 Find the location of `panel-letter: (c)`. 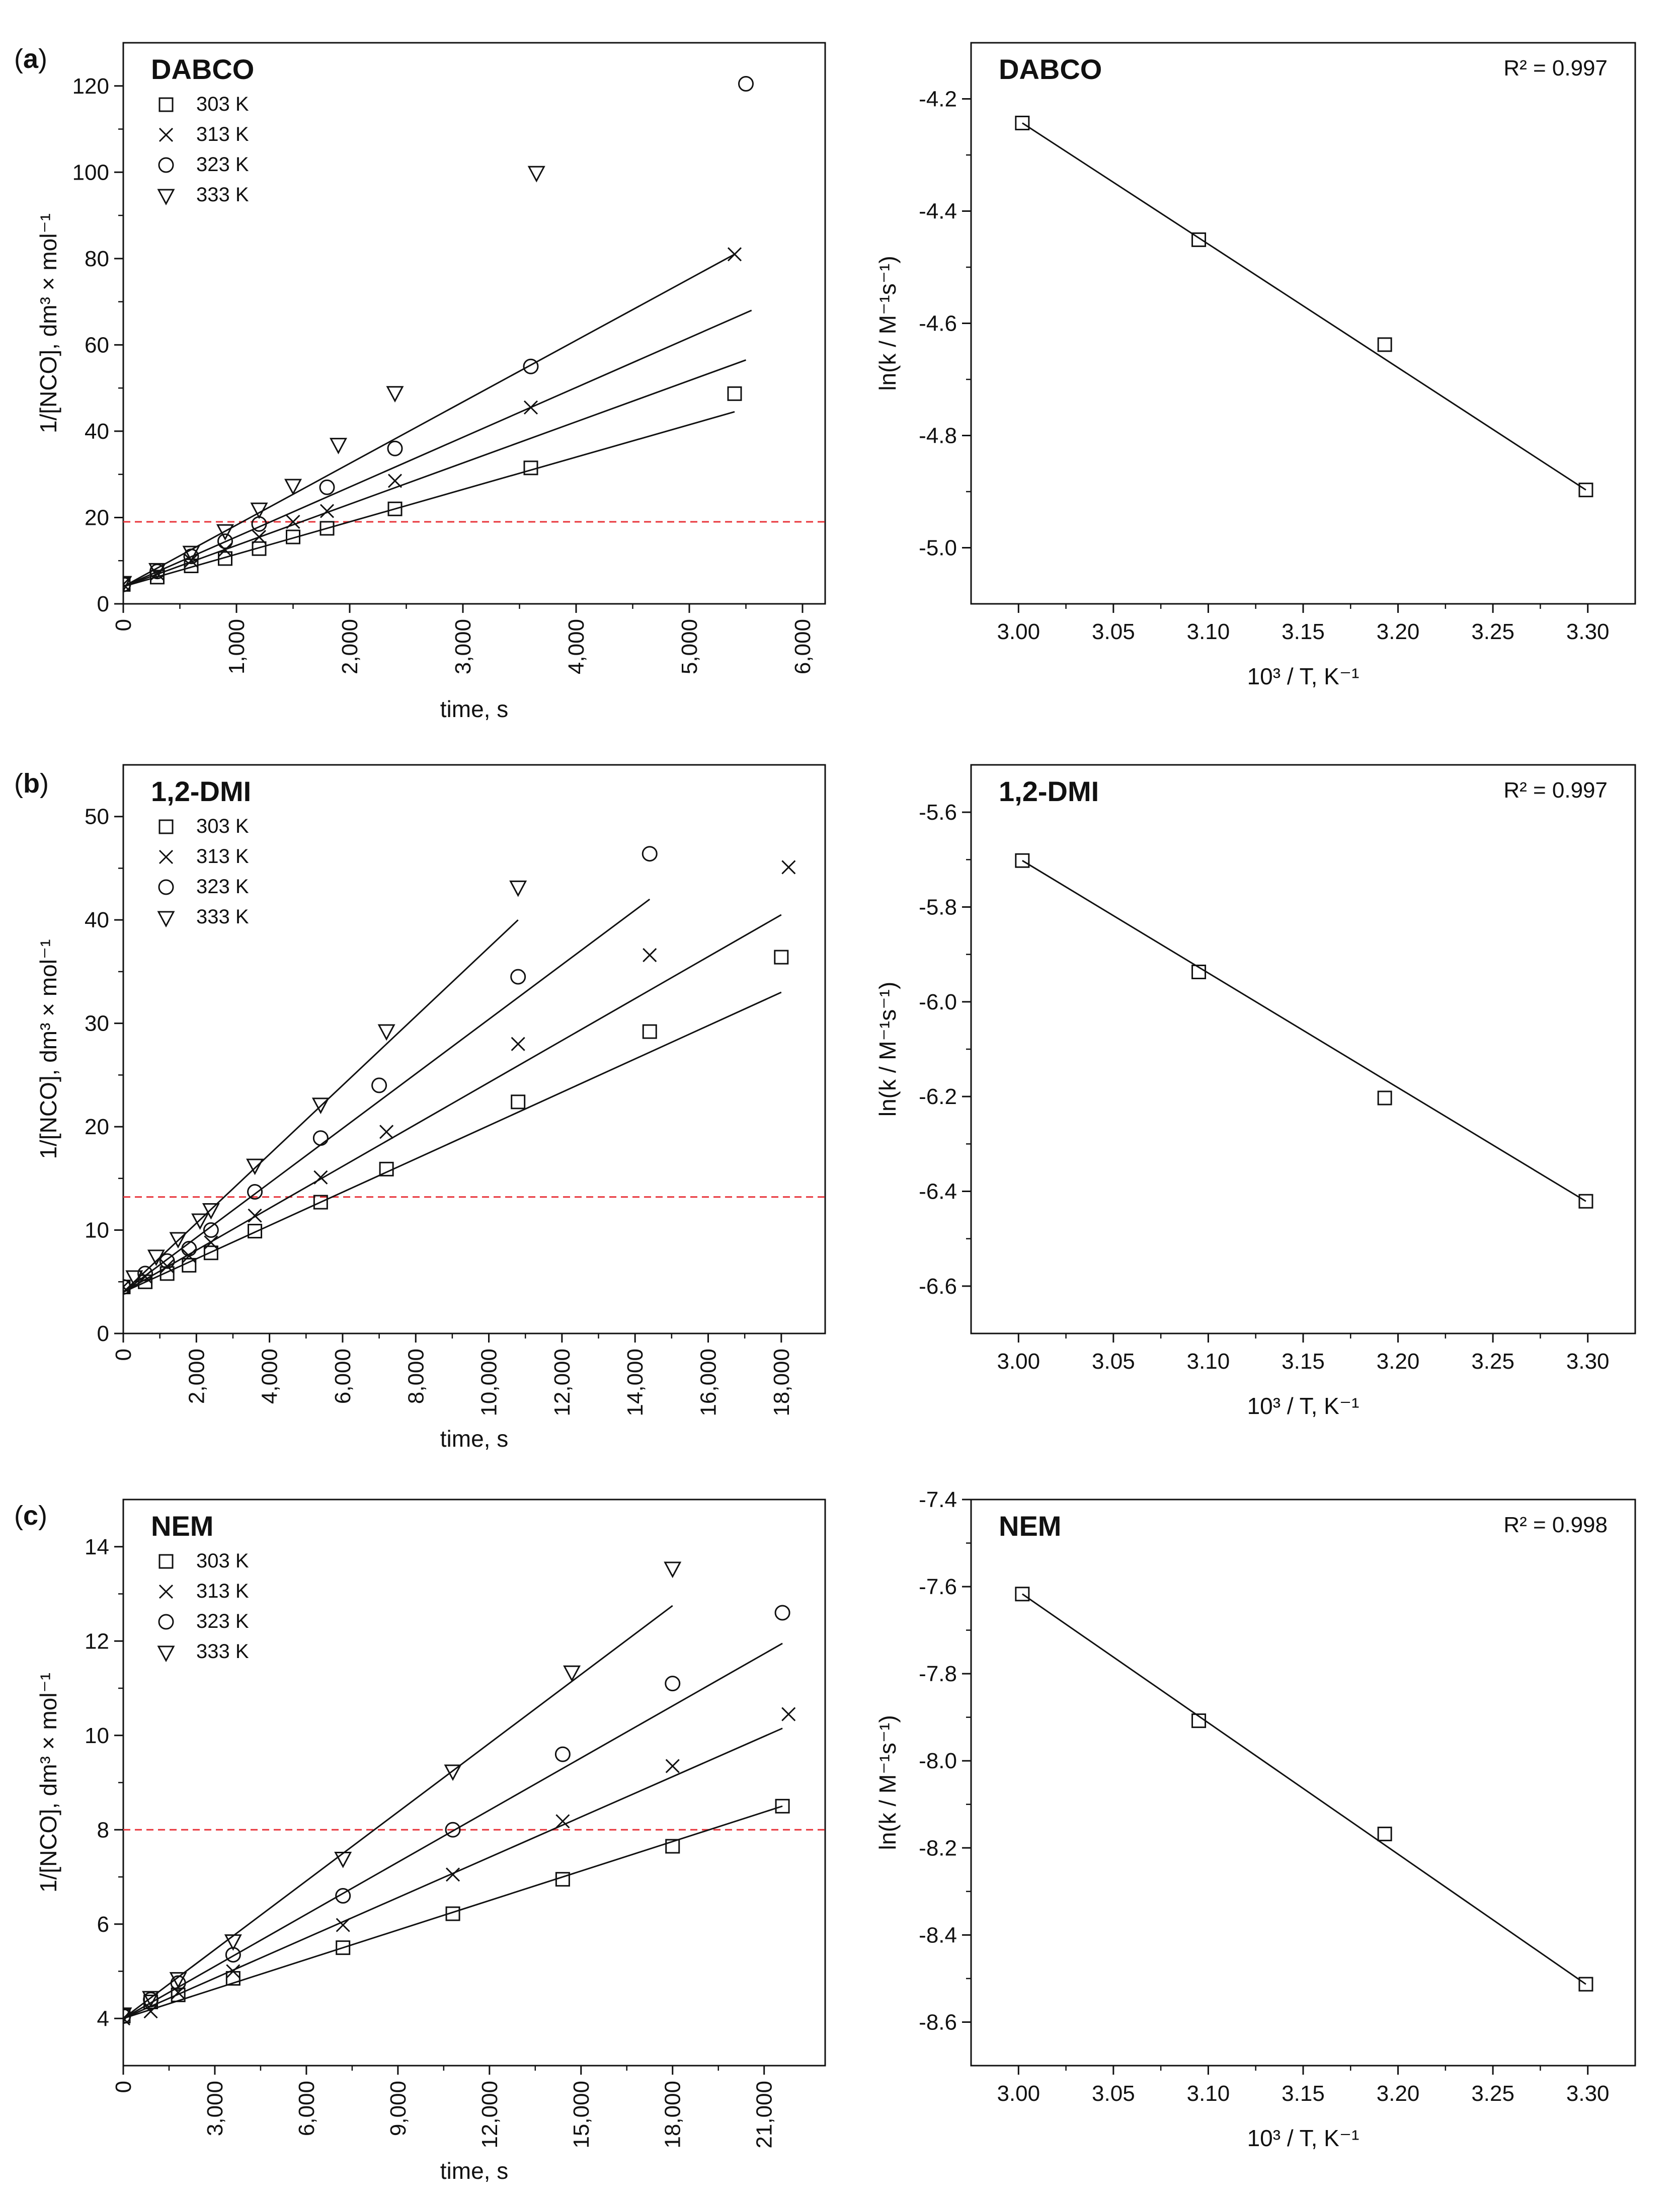

panel-letter: (c) is located at coordinates (30, 1516).